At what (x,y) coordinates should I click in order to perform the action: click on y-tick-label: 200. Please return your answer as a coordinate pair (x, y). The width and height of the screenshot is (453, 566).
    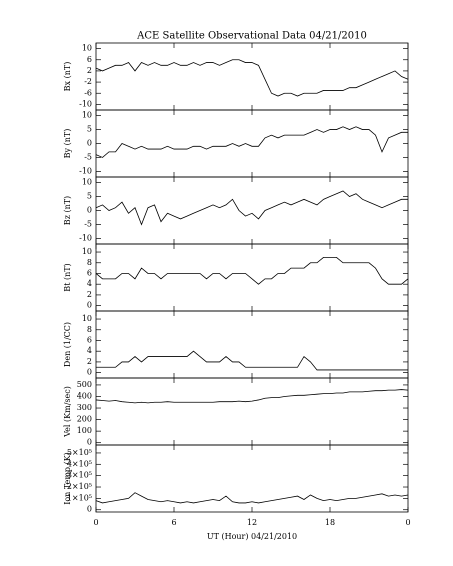
    Looking at the image, I should click on (84, 419).